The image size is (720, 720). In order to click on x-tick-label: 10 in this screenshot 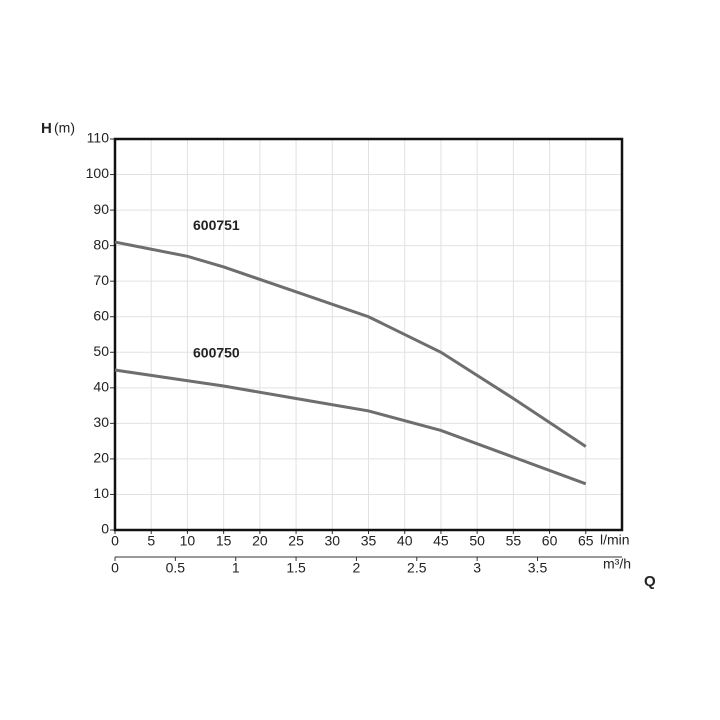, I will do `click(188, 541)`.